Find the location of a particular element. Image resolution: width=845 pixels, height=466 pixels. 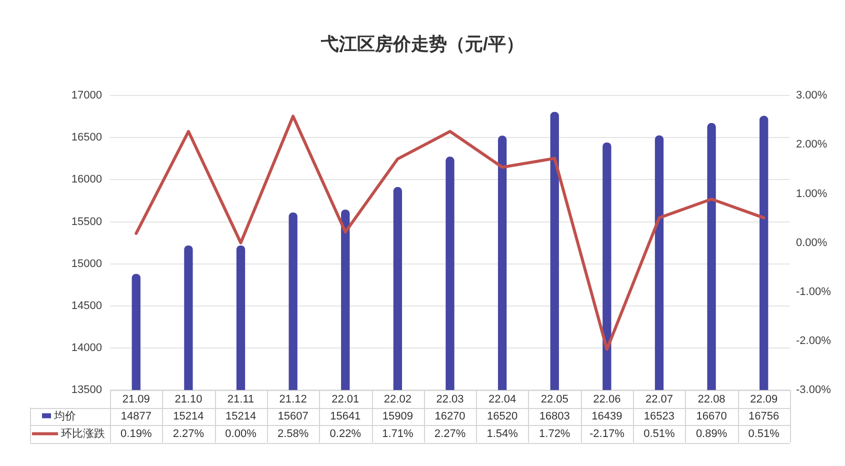

data-label: 16520 is located at coordinates (502, 416).